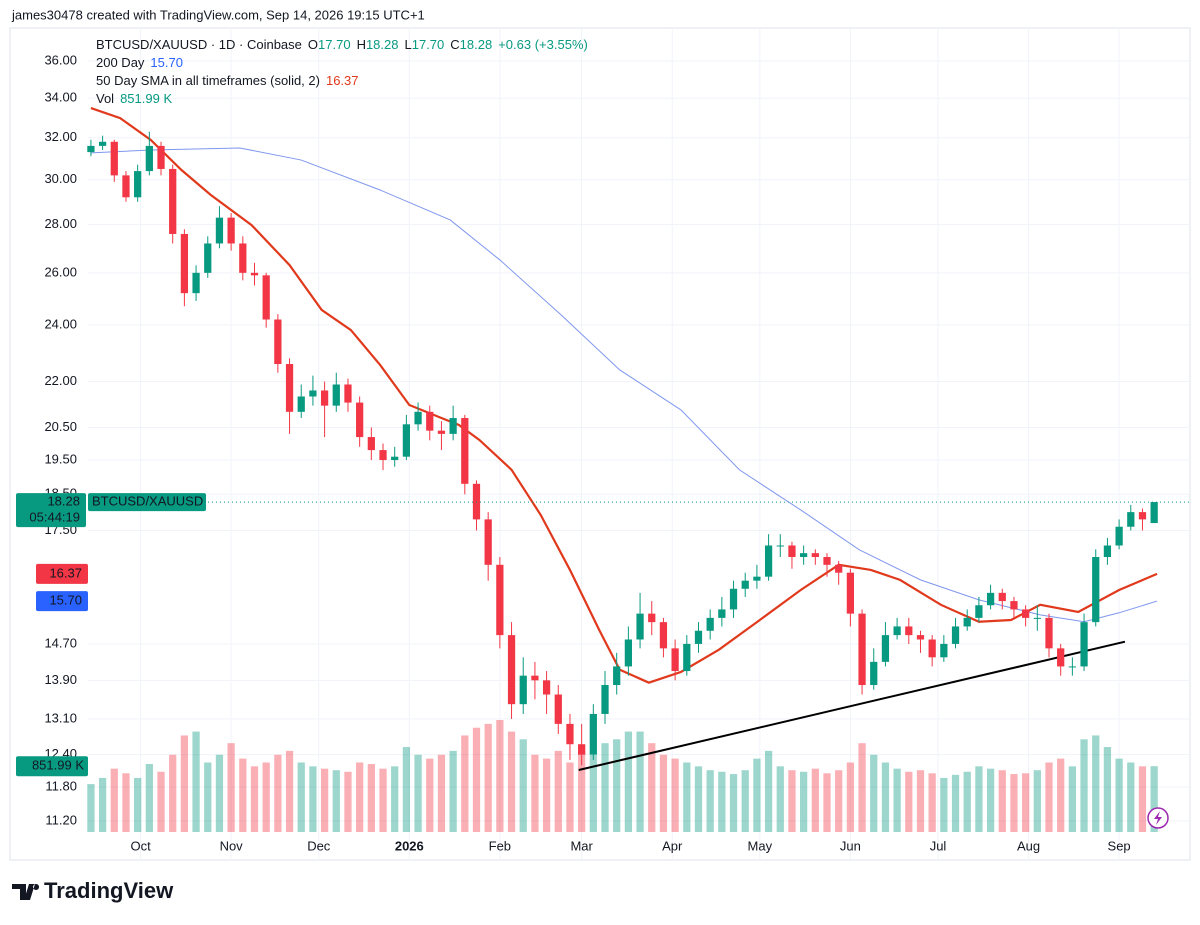 This screenshot has width=1200, height=925. Describe the element at coordinates (60, 679) in the screenshot. I see `y-tick-label: 13.90` at that location.